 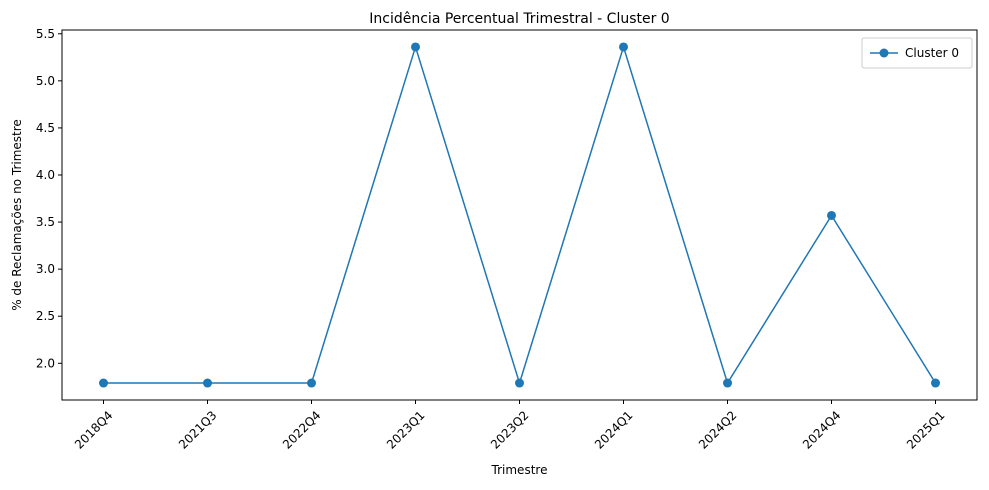 What do you see at coordinates (45, 175) in the screenshot?
I see `y-tick-label: 4.0` at bounding box center [45, 175].